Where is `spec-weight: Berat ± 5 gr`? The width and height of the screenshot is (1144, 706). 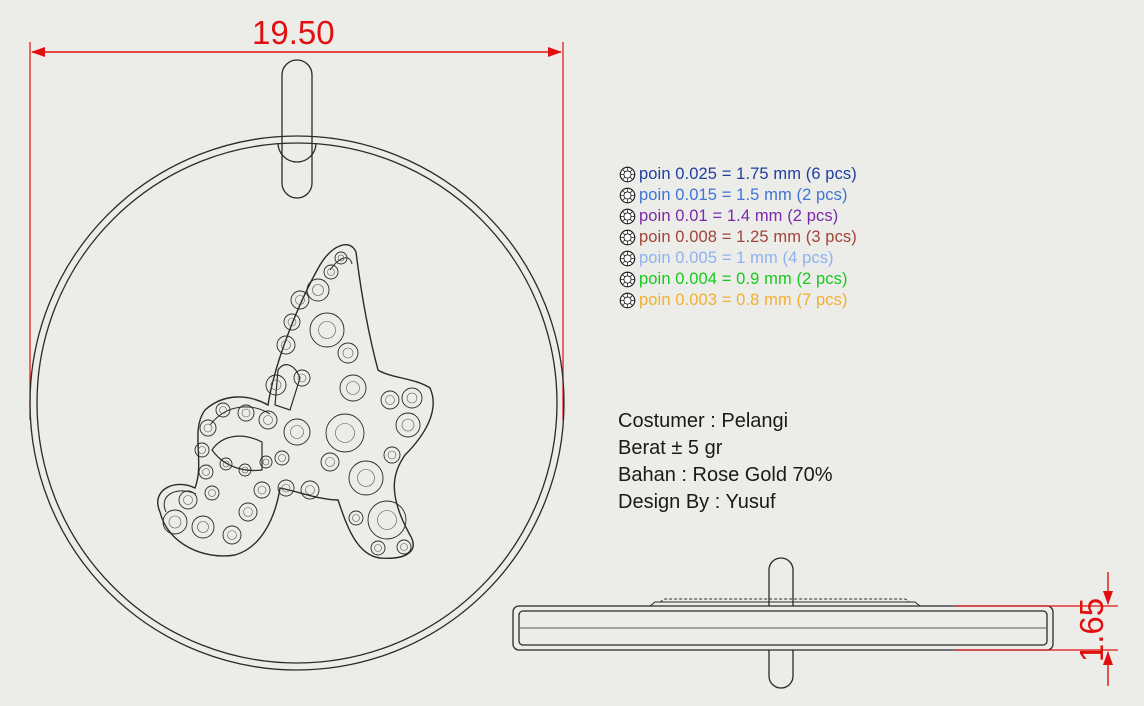 spec-weight: Berat ± 5 gr is located at coordinates (670, 448).